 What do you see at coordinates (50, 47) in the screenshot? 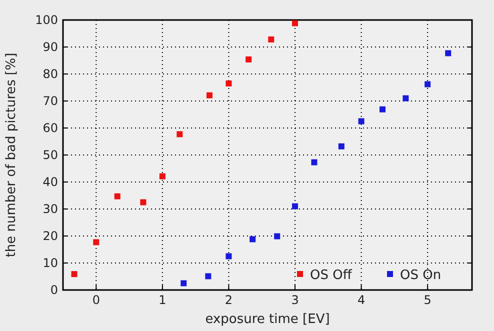
I see `y-tick-label: 90` at bounding box center [50, 47].